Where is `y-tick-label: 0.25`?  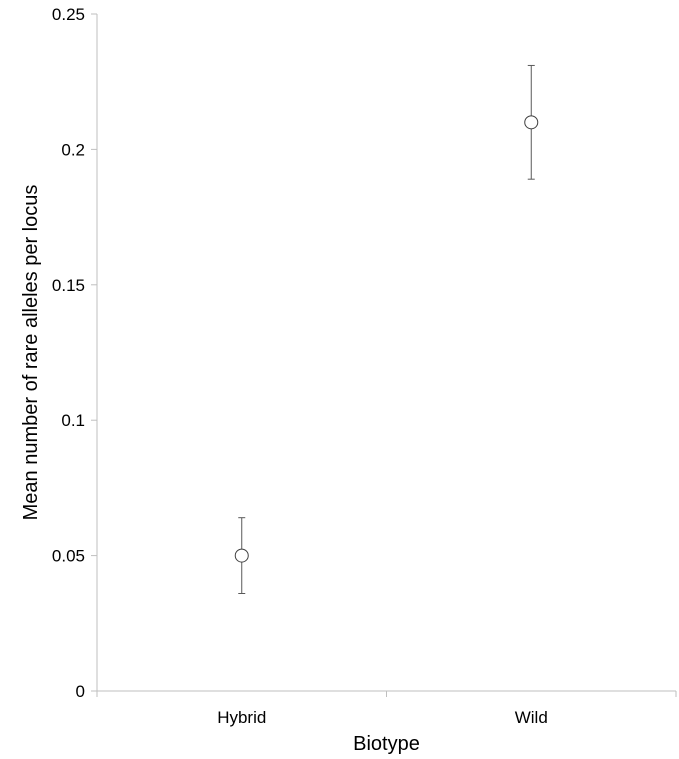 y-tick-label: 0.25 is located at coordinates (68, 14).